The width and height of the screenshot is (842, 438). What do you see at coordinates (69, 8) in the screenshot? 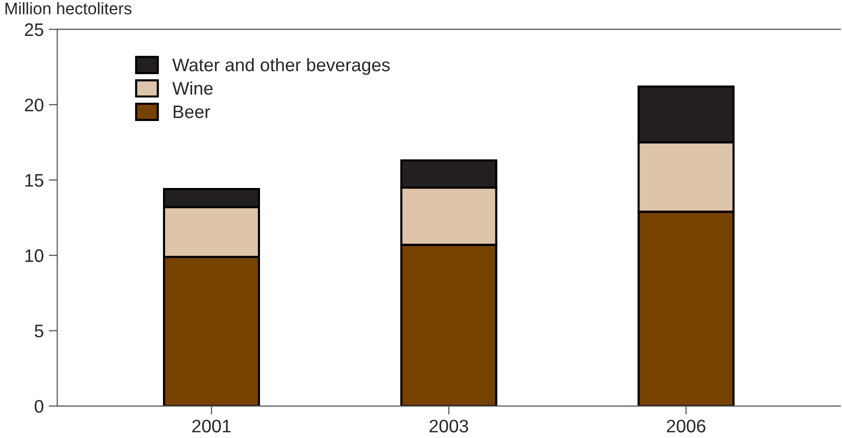
I see `y-axis-title: Million hectoliters` at bounding box center [69, 8].